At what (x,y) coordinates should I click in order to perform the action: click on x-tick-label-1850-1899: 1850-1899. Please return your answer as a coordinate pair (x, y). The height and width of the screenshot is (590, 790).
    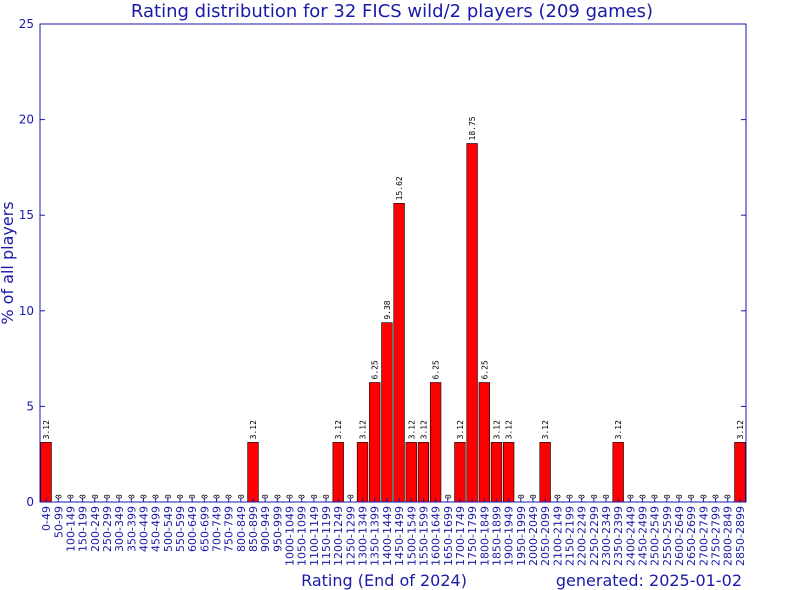
    Looking at the image, I should click on (496, 536).